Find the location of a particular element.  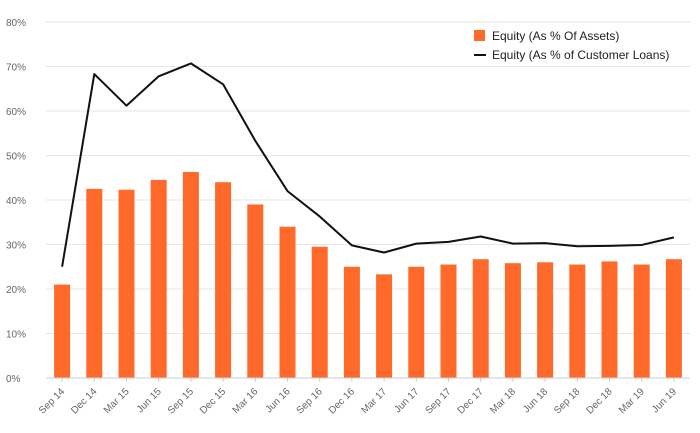

x-tick-label: Sep 16 is located at coordinates (310, 401).